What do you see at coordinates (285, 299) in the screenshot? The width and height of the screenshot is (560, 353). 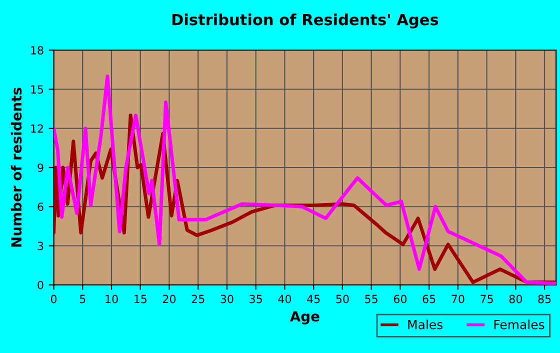 I see `x-tick-label: 40` at bounding box center [285, 299].